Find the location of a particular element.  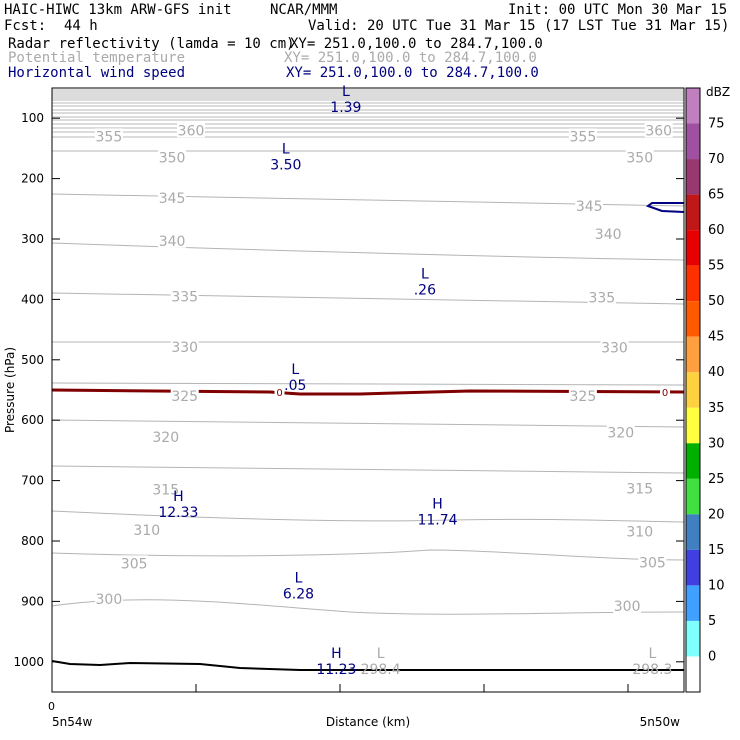

theta-label: 310 is located at coordinates (639, 532).